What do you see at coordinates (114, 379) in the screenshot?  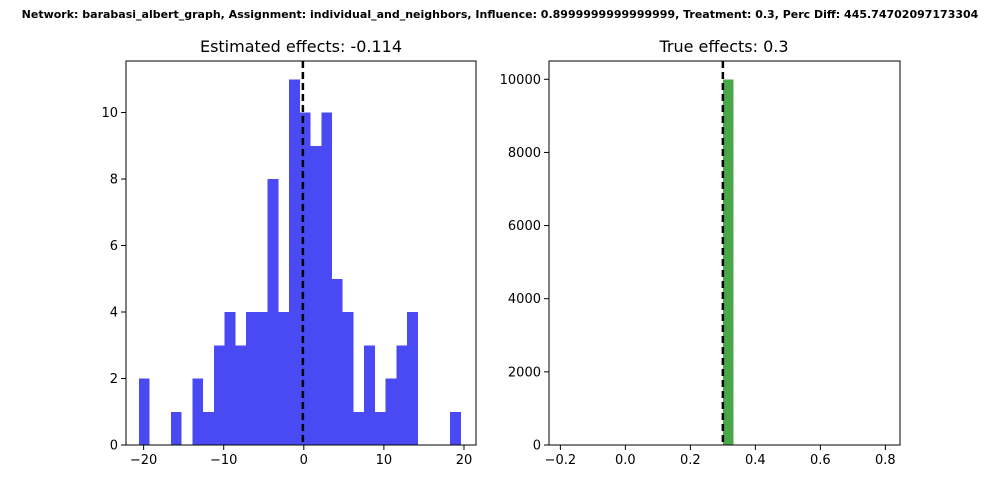 I see `estimated-y-tick-label: 2` at bounding box center [114, 379].